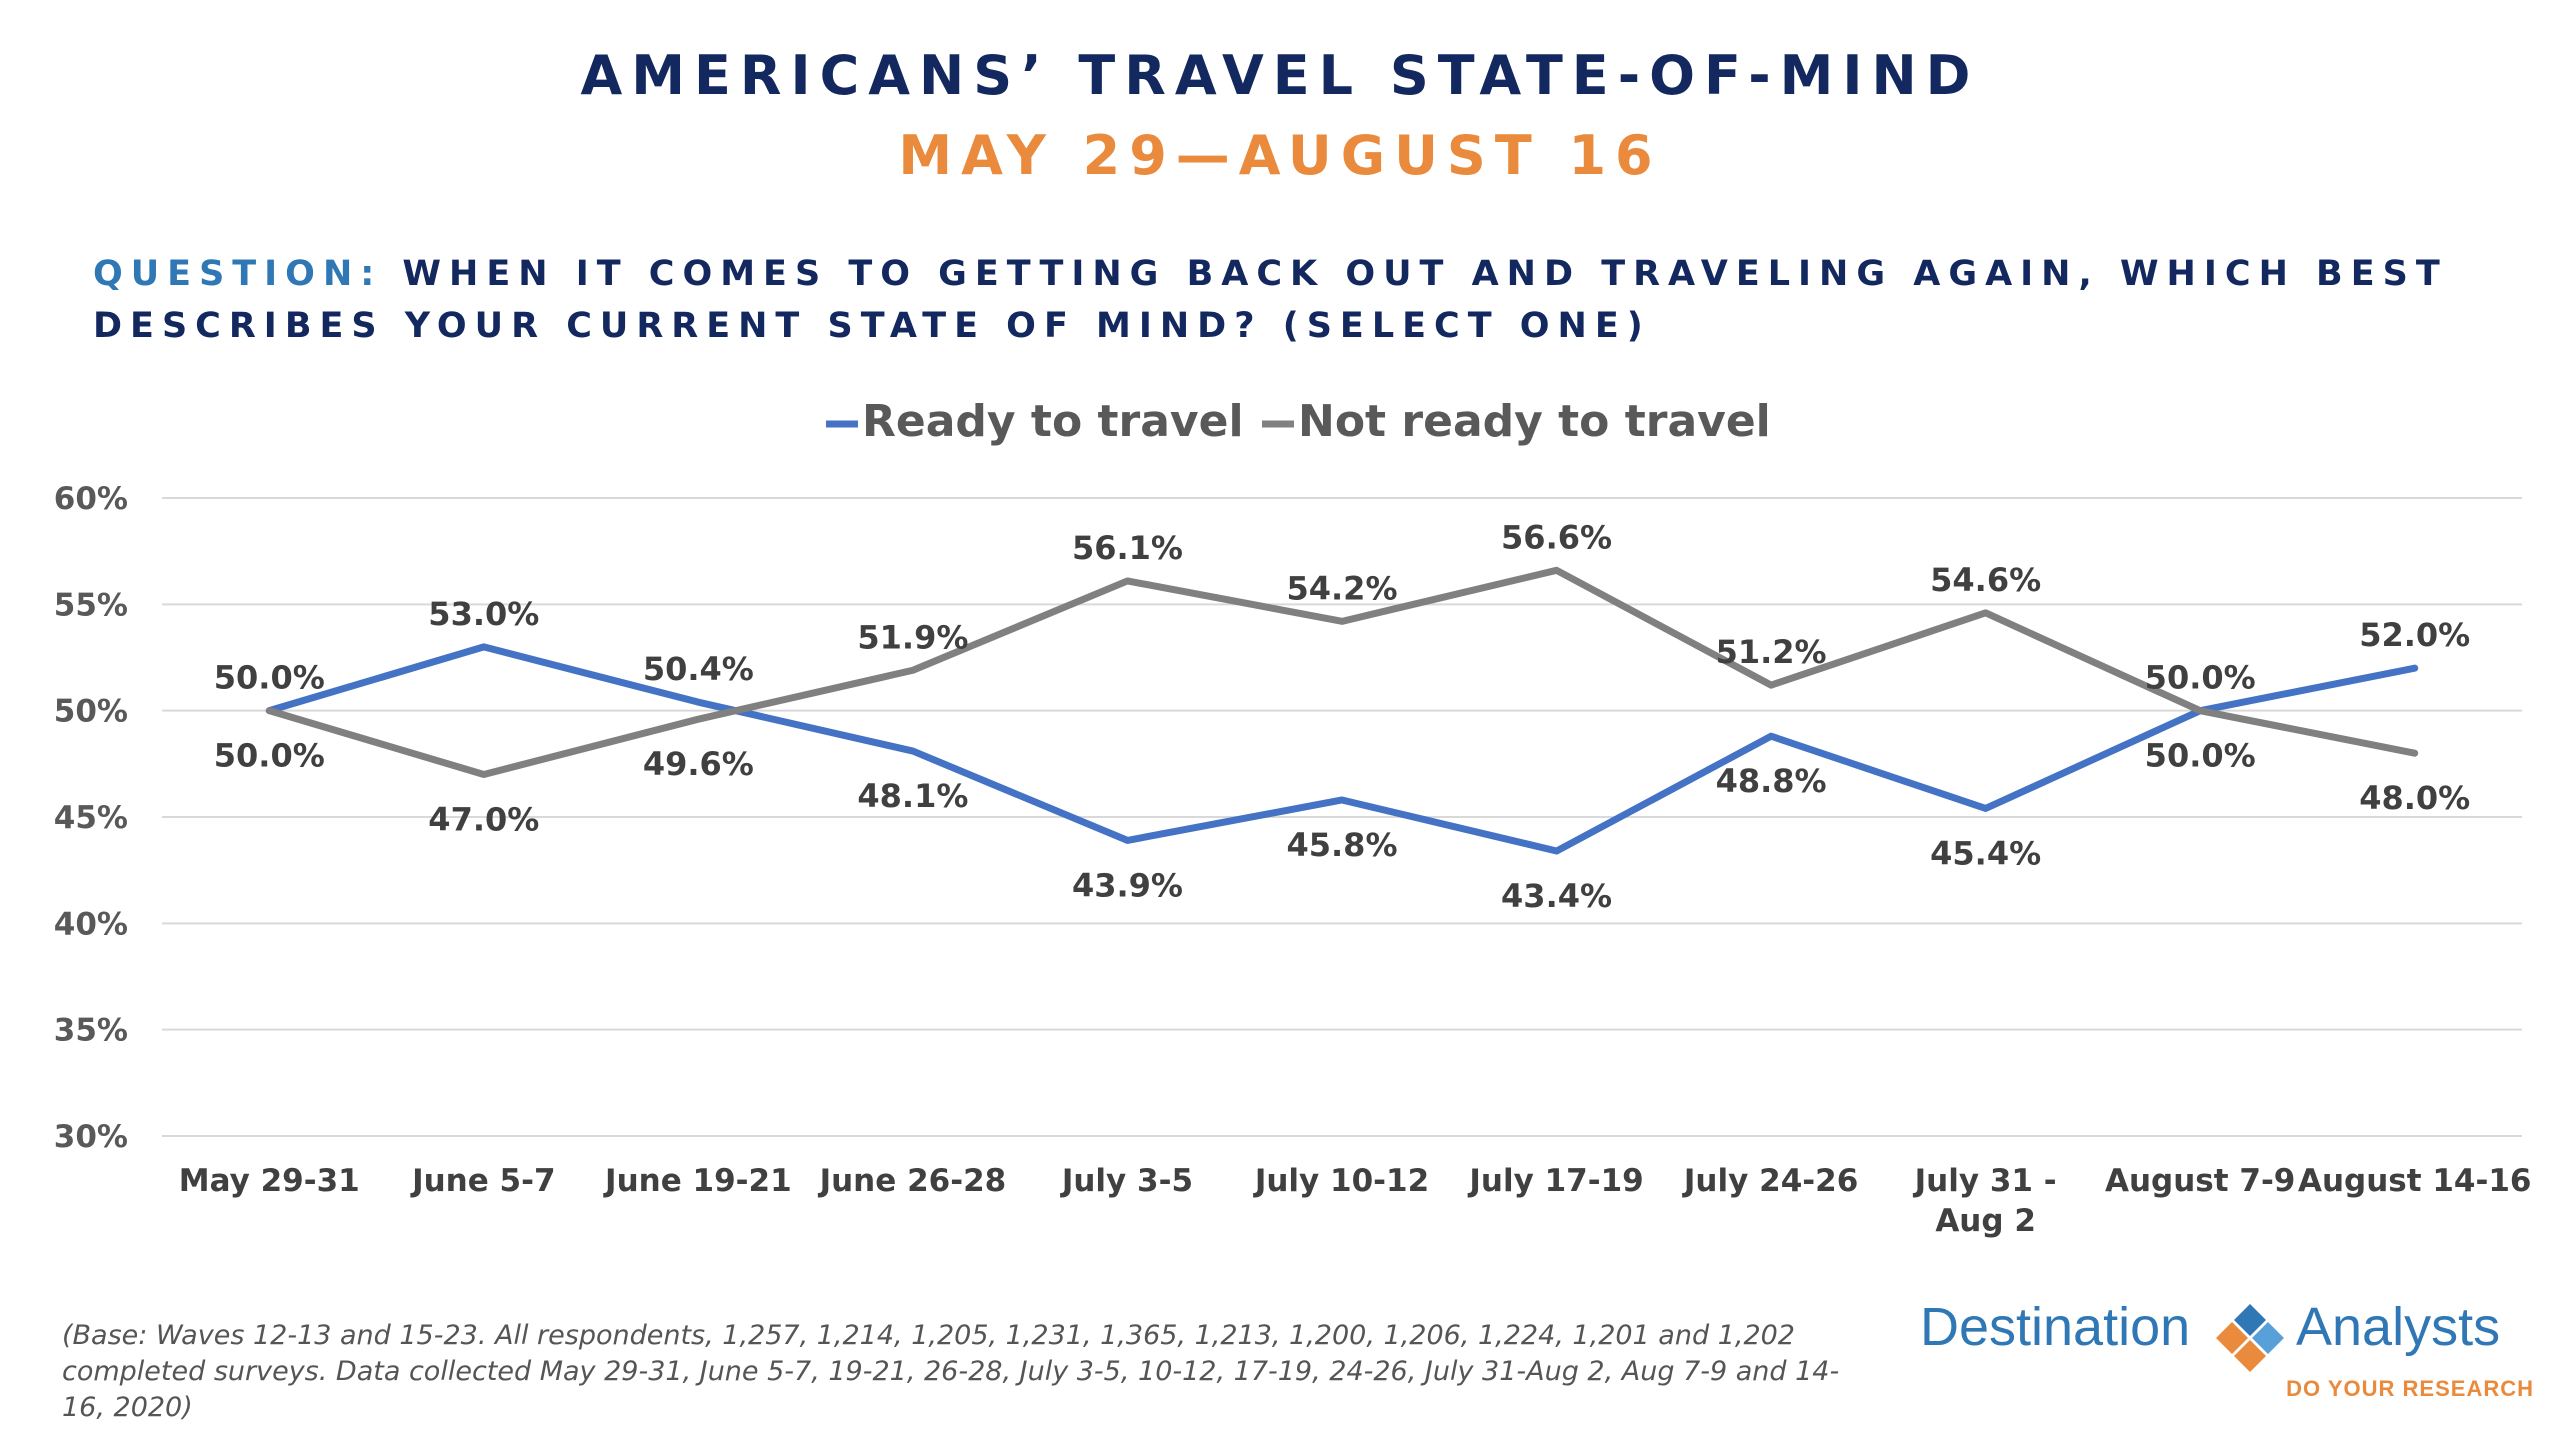  What do you see at coordinates (912, 796) in the screenshot?
I see `data-label: 48.1%` at bounding box center [912, 796].